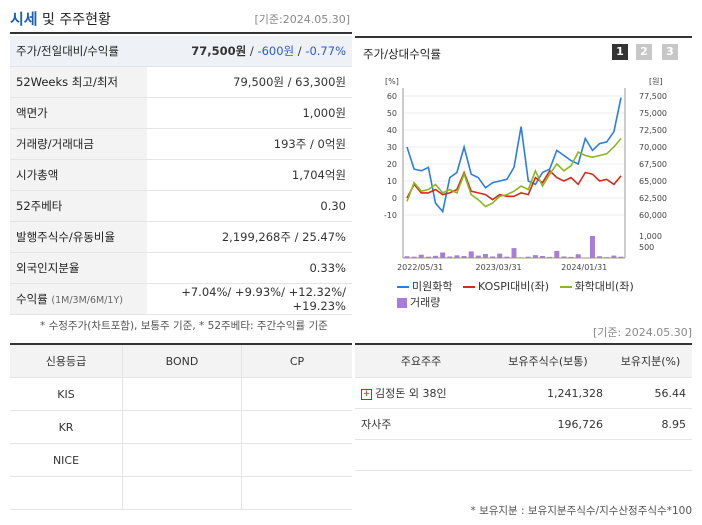 The width and height of the screenshot is (702, 525). I want to click on base-date: [기준:2024.05.30], so click(302, 19).